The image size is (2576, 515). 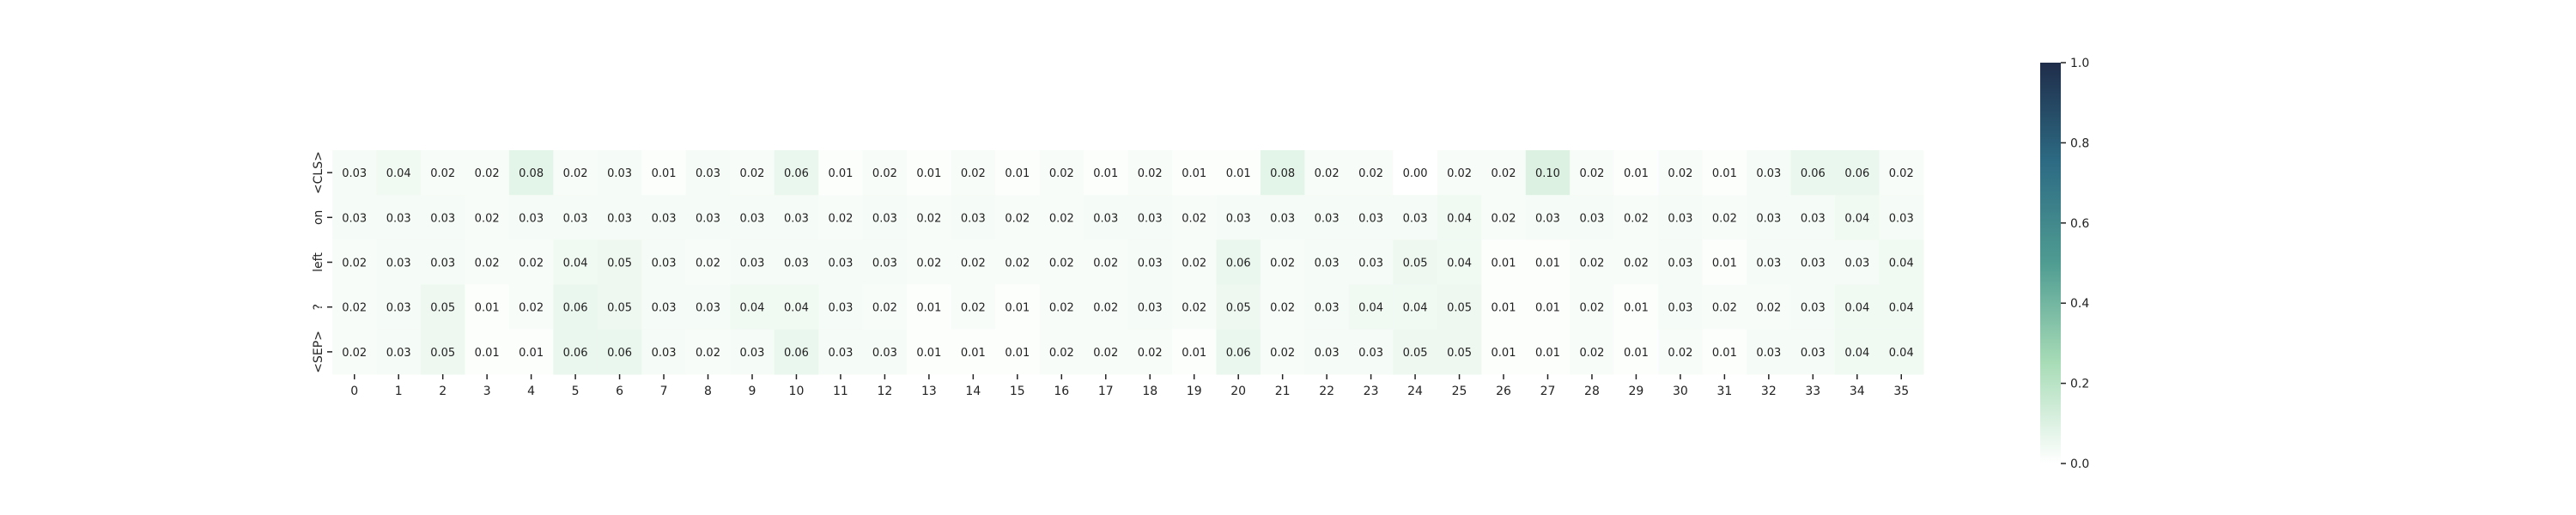 I want to click on x-tick-label: 10, so click(x=797, y=391).